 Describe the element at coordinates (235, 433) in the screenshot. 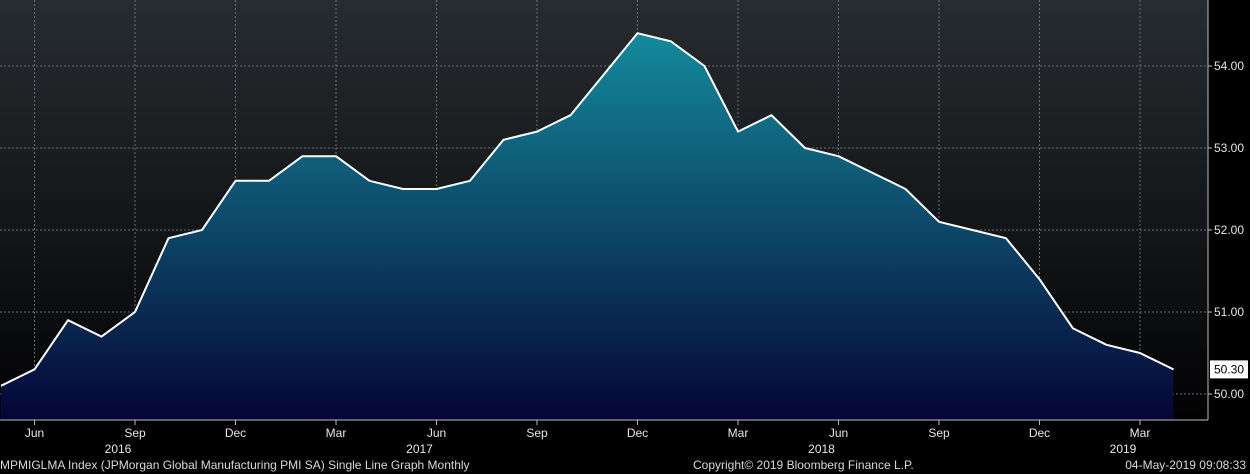

I see `x-tick-label-2: Dec` at that location.